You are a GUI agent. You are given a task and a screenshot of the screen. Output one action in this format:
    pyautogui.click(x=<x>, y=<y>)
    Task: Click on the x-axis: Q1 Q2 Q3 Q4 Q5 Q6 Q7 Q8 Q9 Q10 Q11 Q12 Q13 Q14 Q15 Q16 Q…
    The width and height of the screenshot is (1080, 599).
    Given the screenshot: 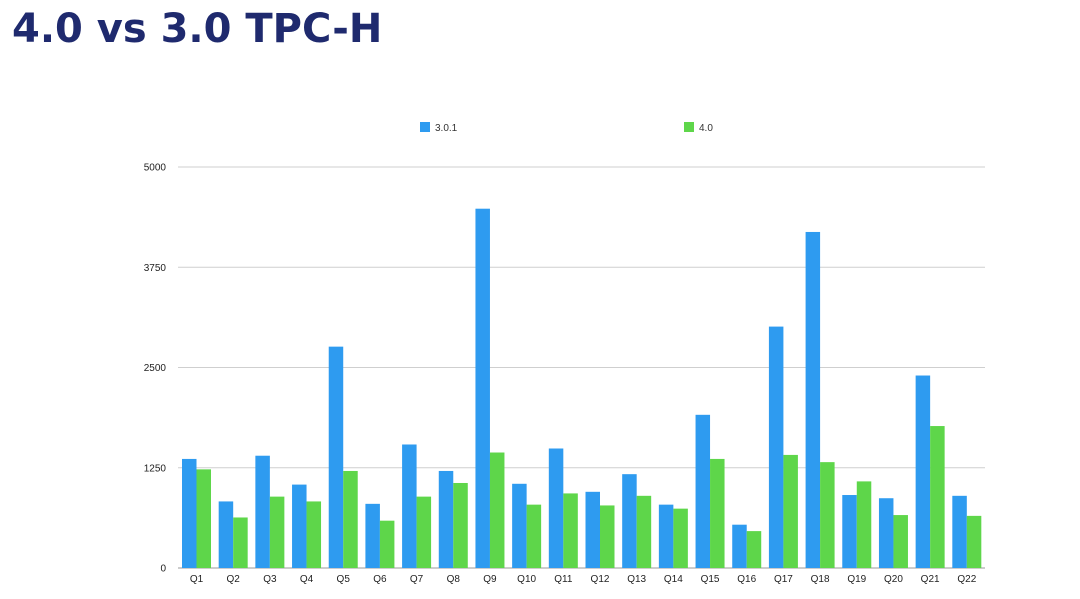 What is the action you would take?
    pyautogui.click(x=583, y=579)
    